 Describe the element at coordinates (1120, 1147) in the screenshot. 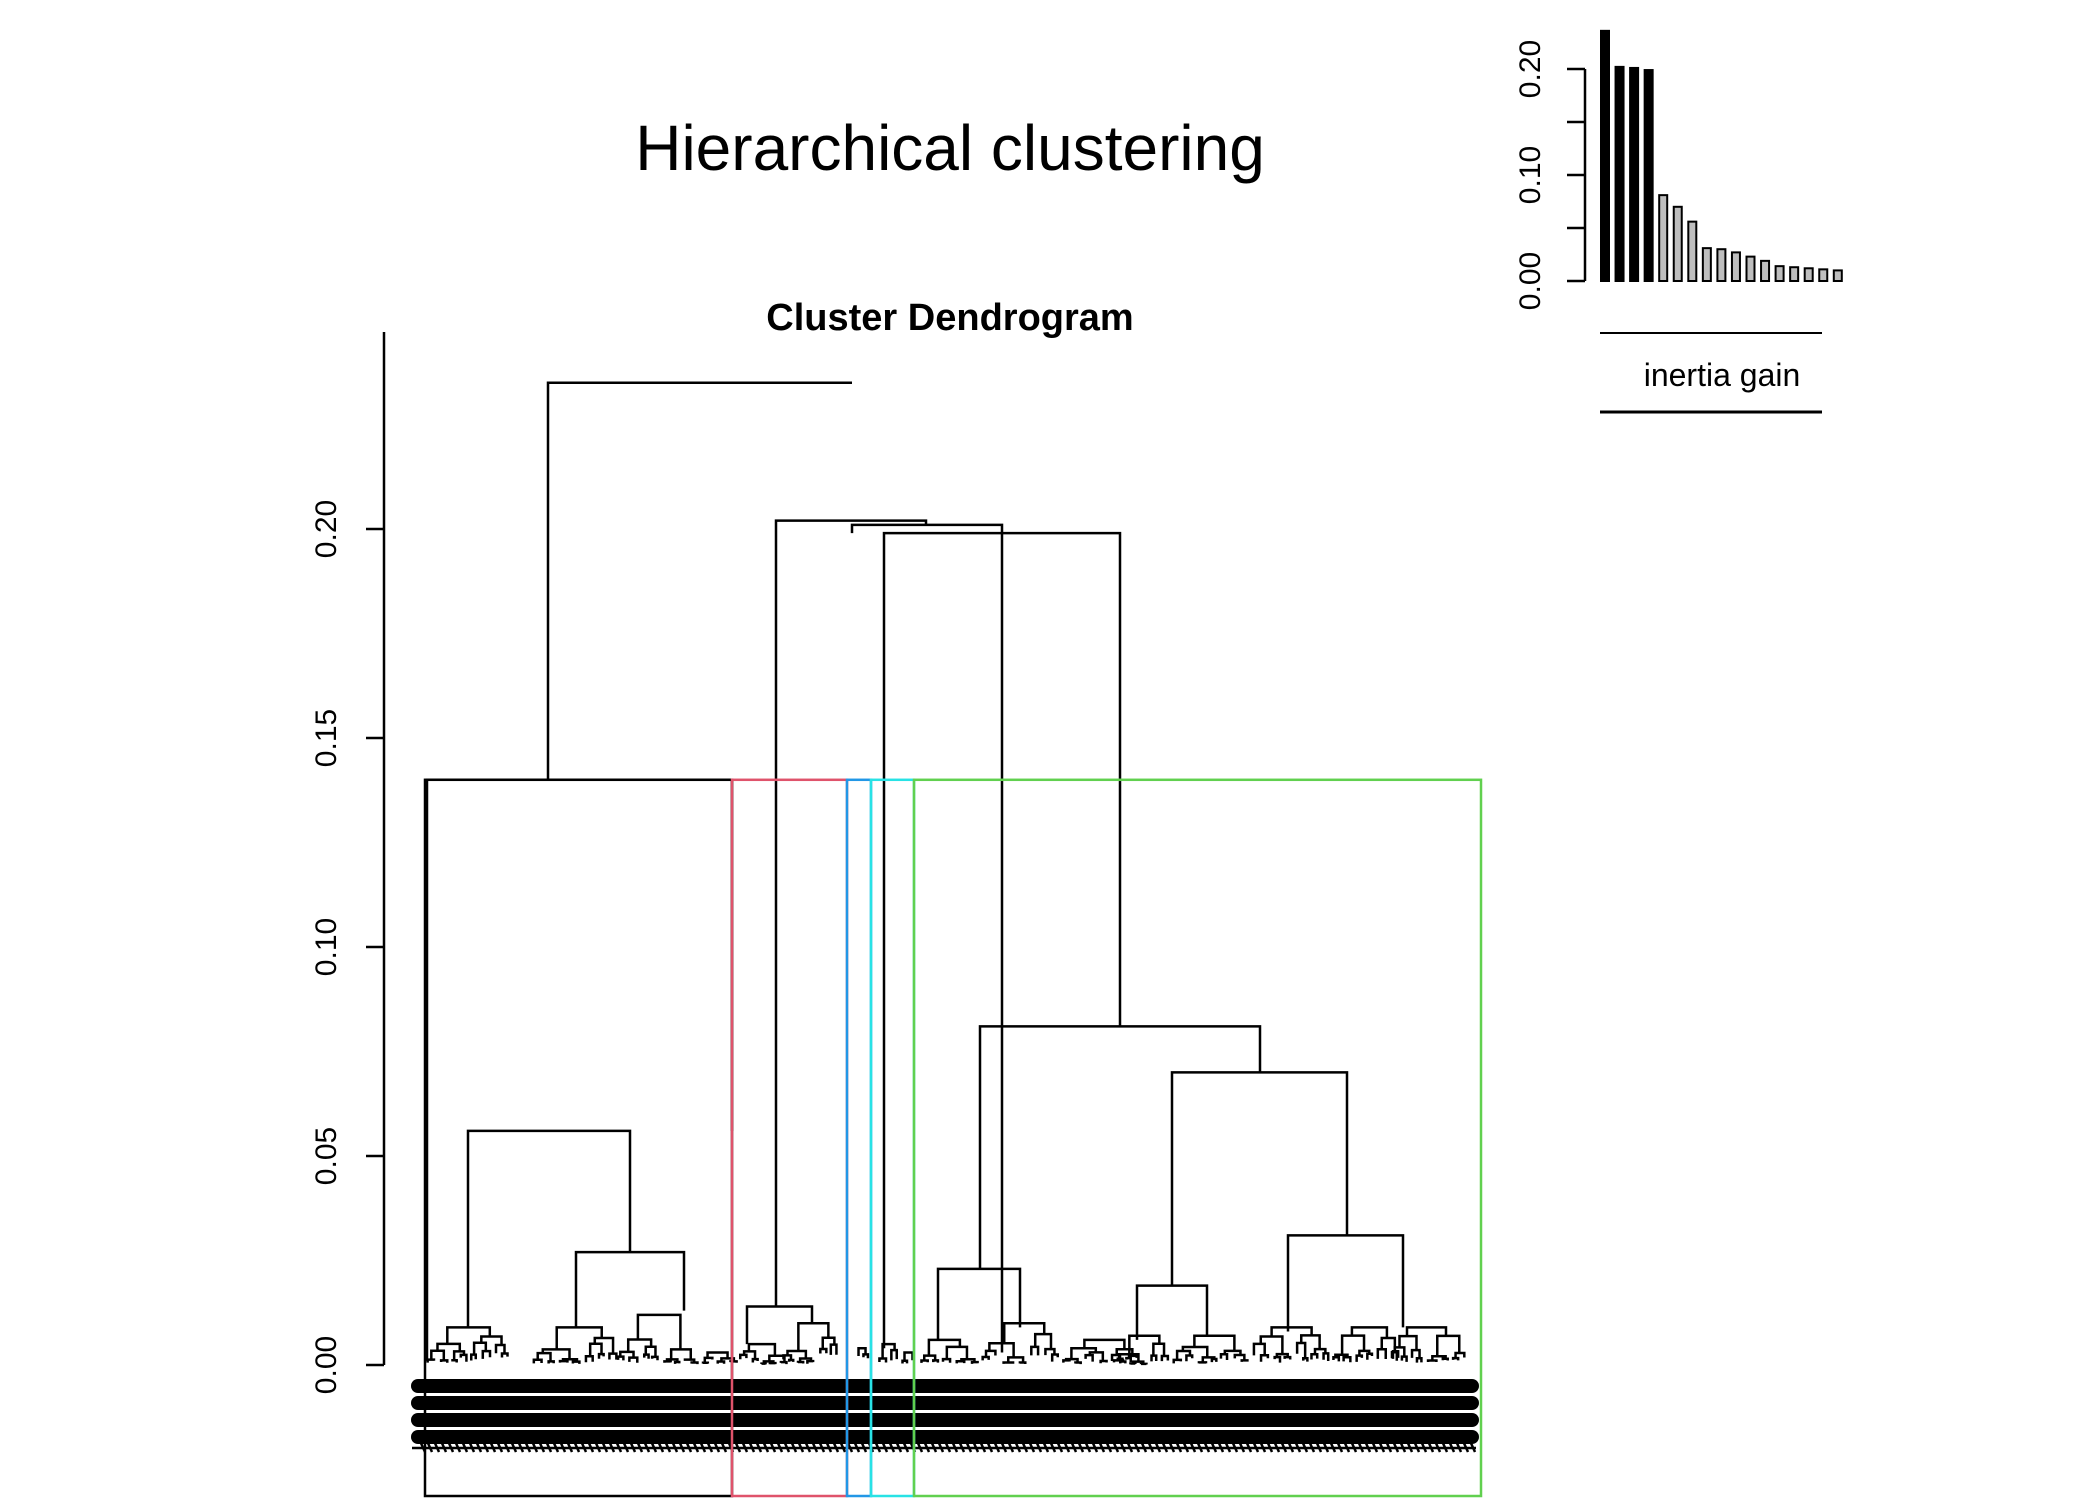

I see `link-right-group` at that location.